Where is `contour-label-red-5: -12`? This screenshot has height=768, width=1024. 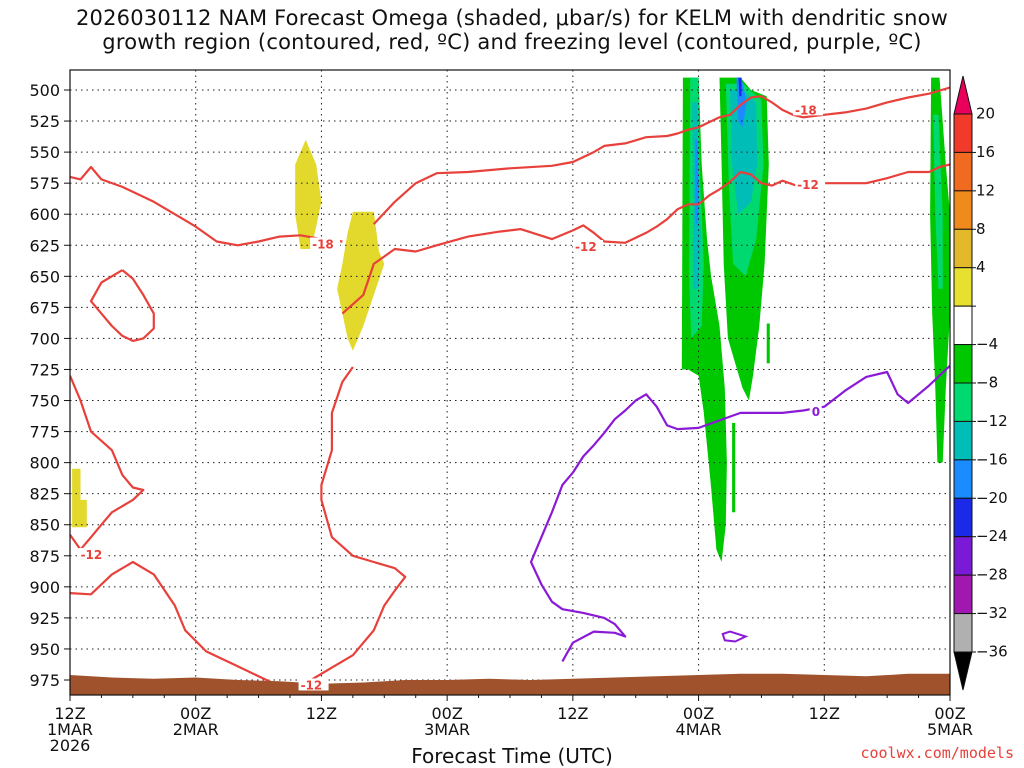 contour-label-red-5: -12 is located at coordinates (92, 555).